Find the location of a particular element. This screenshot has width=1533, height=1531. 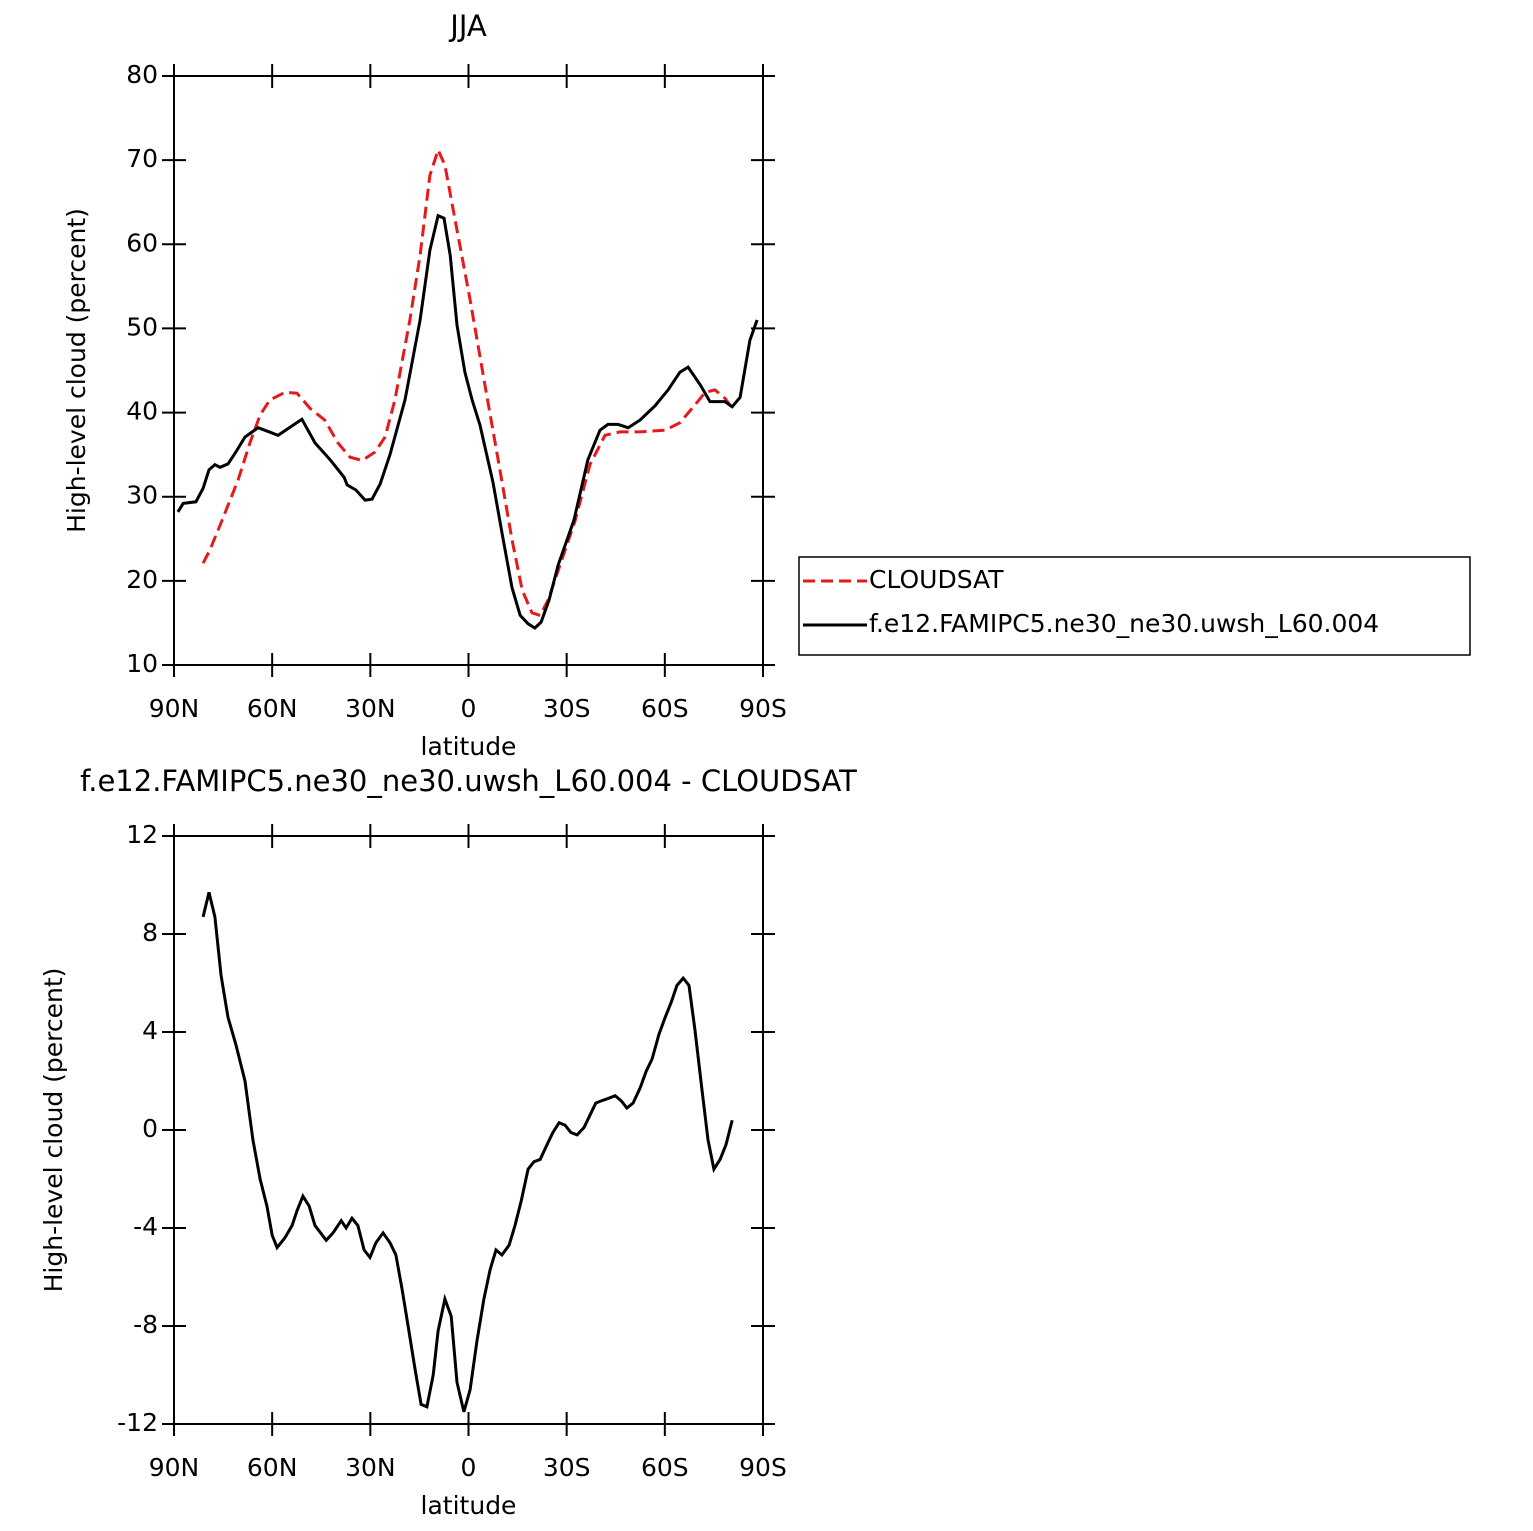

y-tick-label: 60 is located at coordinates (142, 242).